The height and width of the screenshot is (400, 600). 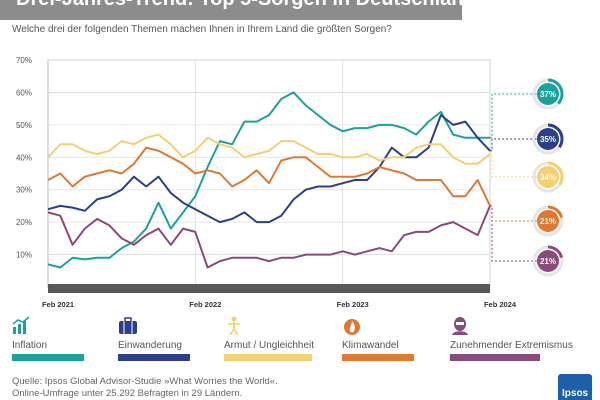 I want to click on suitcase-icon, so click(x=128, y=326).